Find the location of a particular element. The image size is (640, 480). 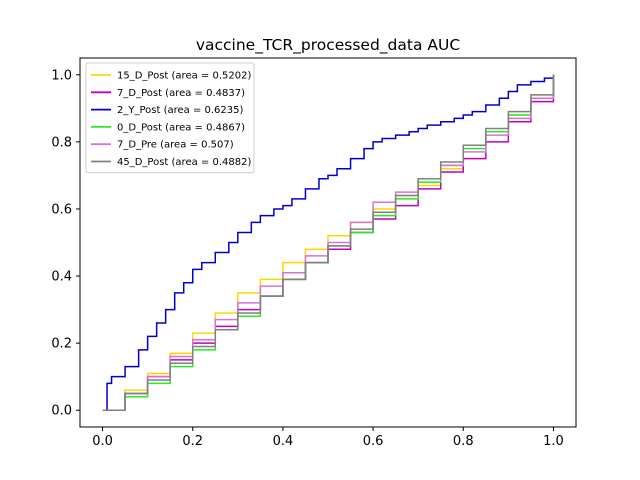

x-tick-label: 0.2 is located at coordinates (192, 441).